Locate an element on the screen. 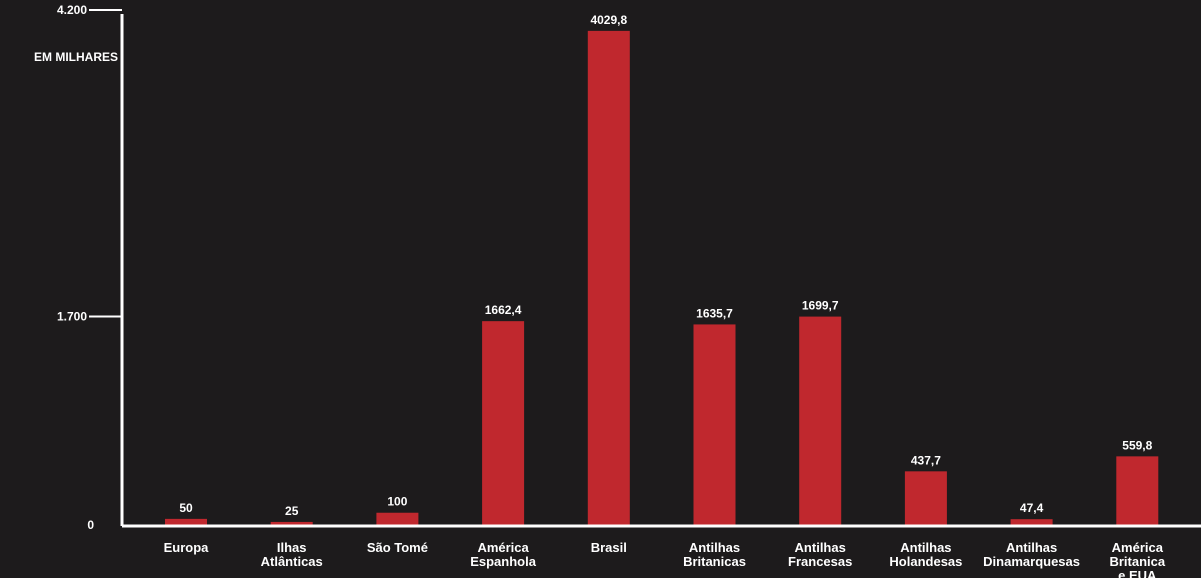 The image size is (1201, 578). y-ticks-group: 0 1.700 4.200 is located at coordinates (89, 267).